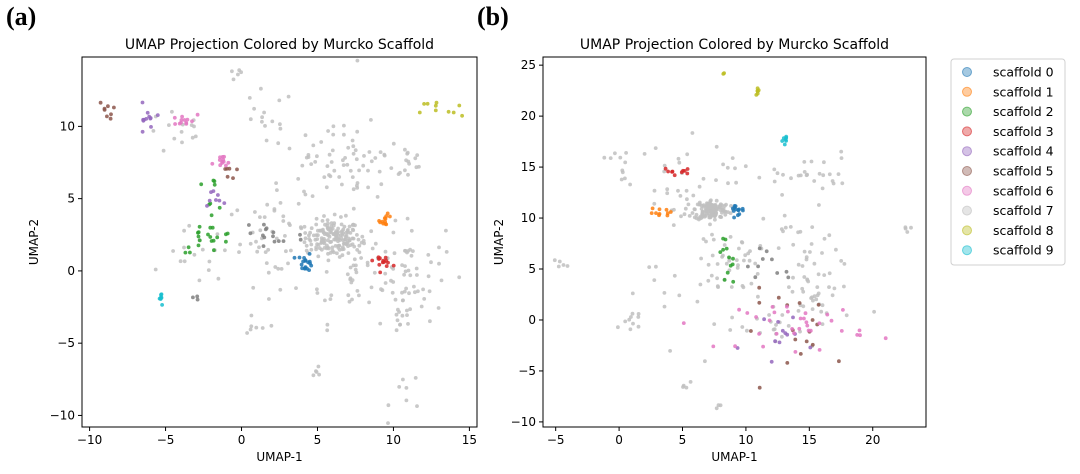 Image resolution: width=1080 pixels, height=474 pixels. What do you see at coordinates (683, 440) in the screenshot?
I see `x-tick-label: 5` at bounding box center [683, 440].